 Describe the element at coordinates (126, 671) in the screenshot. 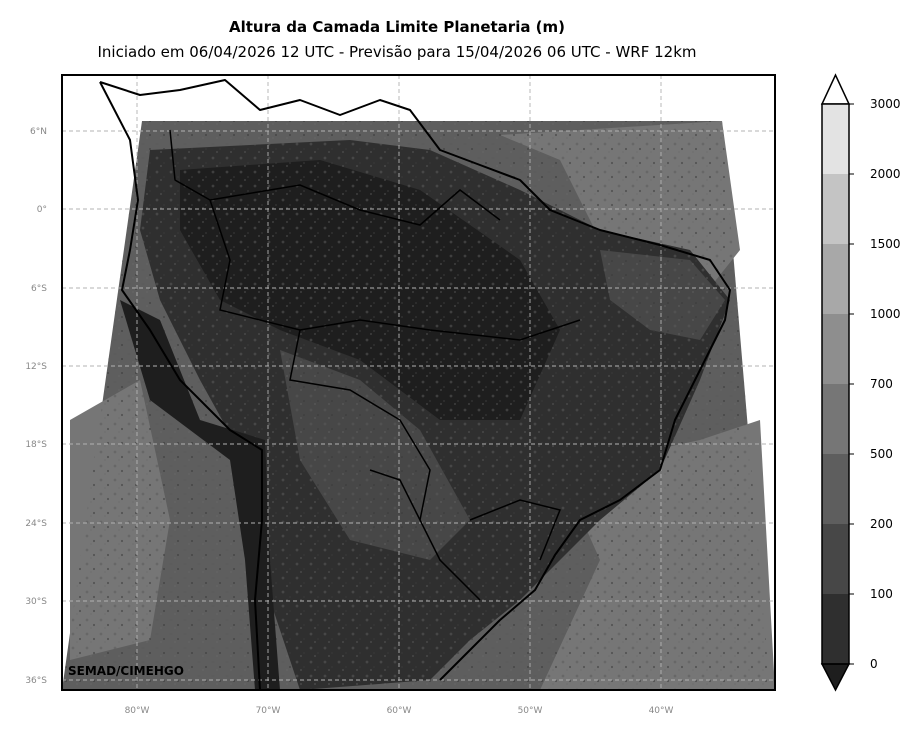

I see `credit-label: SEMAD/CIMEHGO` at that location.